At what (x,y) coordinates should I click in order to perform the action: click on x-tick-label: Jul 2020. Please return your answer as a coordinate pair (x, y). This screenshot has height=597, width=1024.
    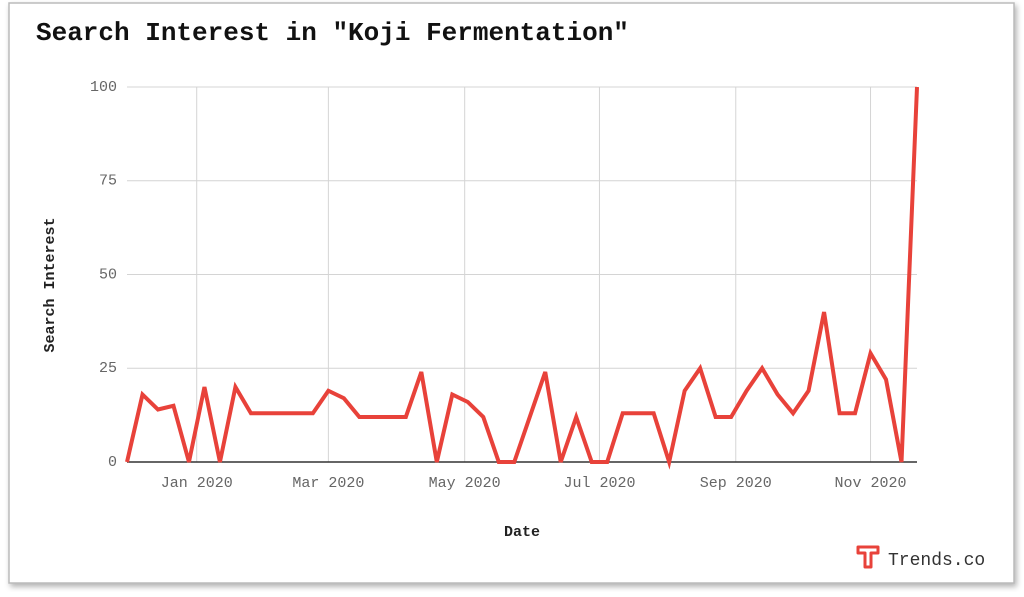
    Looking at the image, I should click on (599, 483).